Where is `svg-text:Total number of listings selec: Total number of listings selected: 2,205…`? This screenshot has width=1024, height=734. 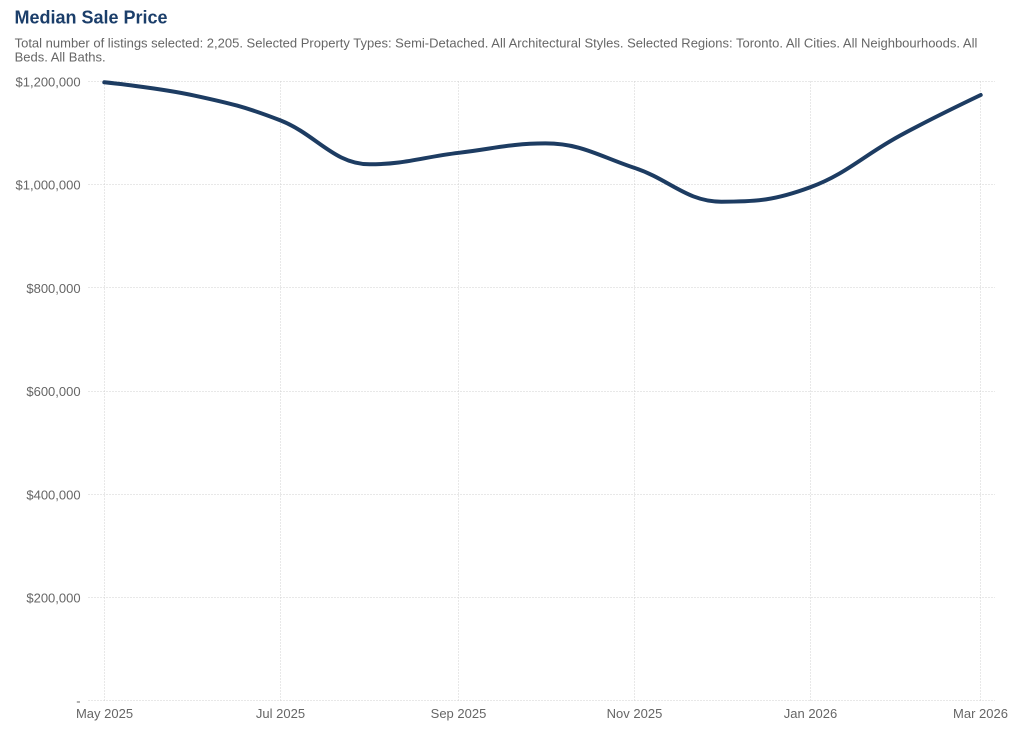 svg-text:Total number of listings selec: Total number of listings selected: 2,205… is located at coordinates (496, 42).